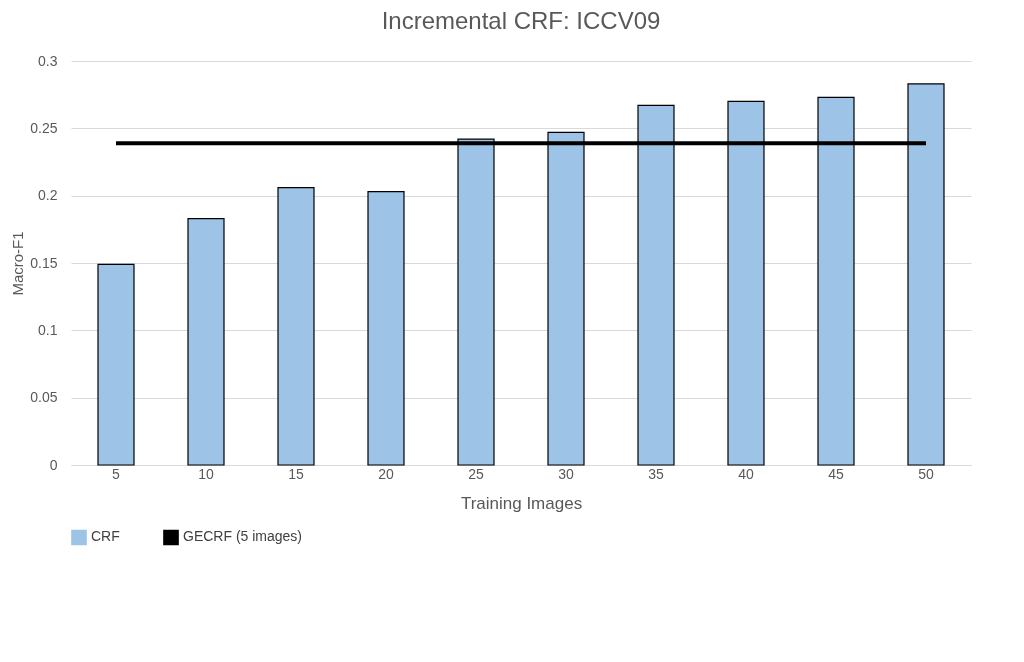  What do you see at coordinates (476, 473) in the screenshot?
I see `x-tick-label: 25` at bounding box center [476, 473].